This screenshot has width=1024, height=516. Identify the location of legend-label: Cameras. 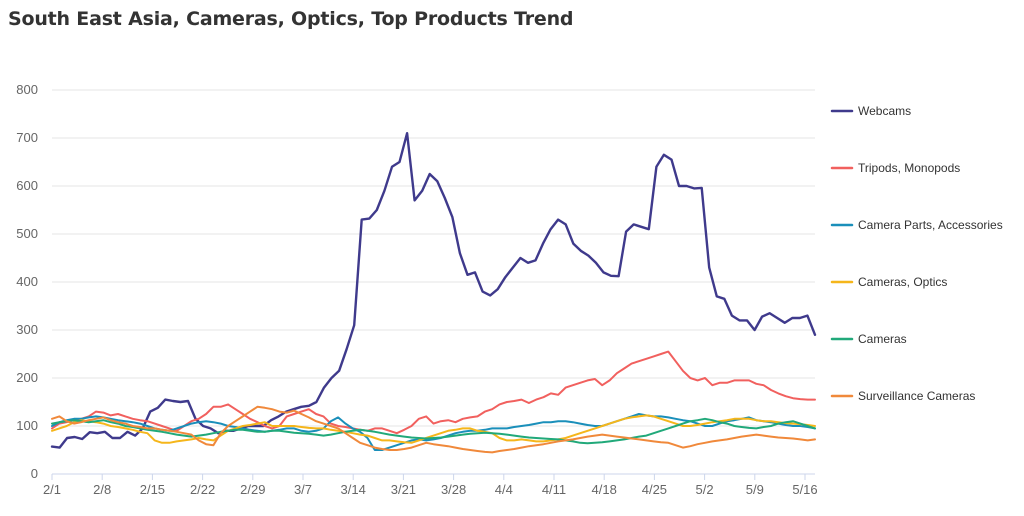
(882, 339).